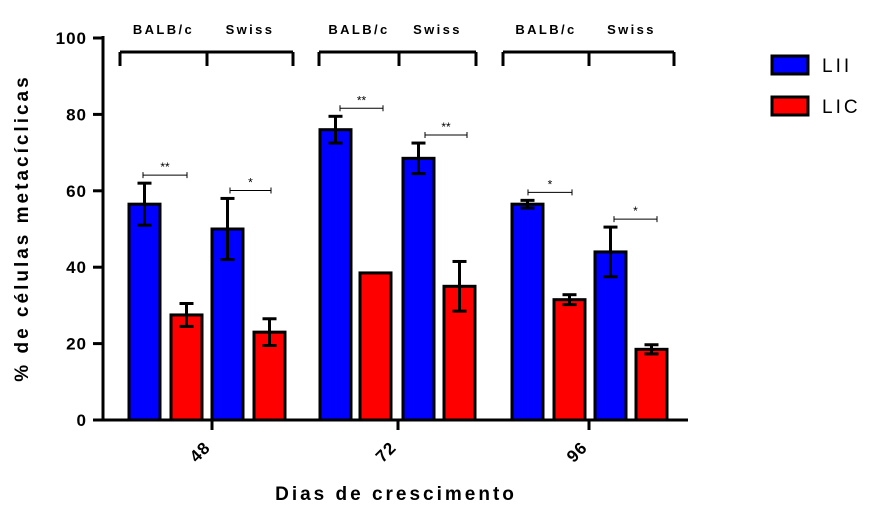 The width and height of the screenshot is (880, 524). Describe the element at coordinates (76, 267) in the screenshot. I see `y-tick-label: 40` at that location.